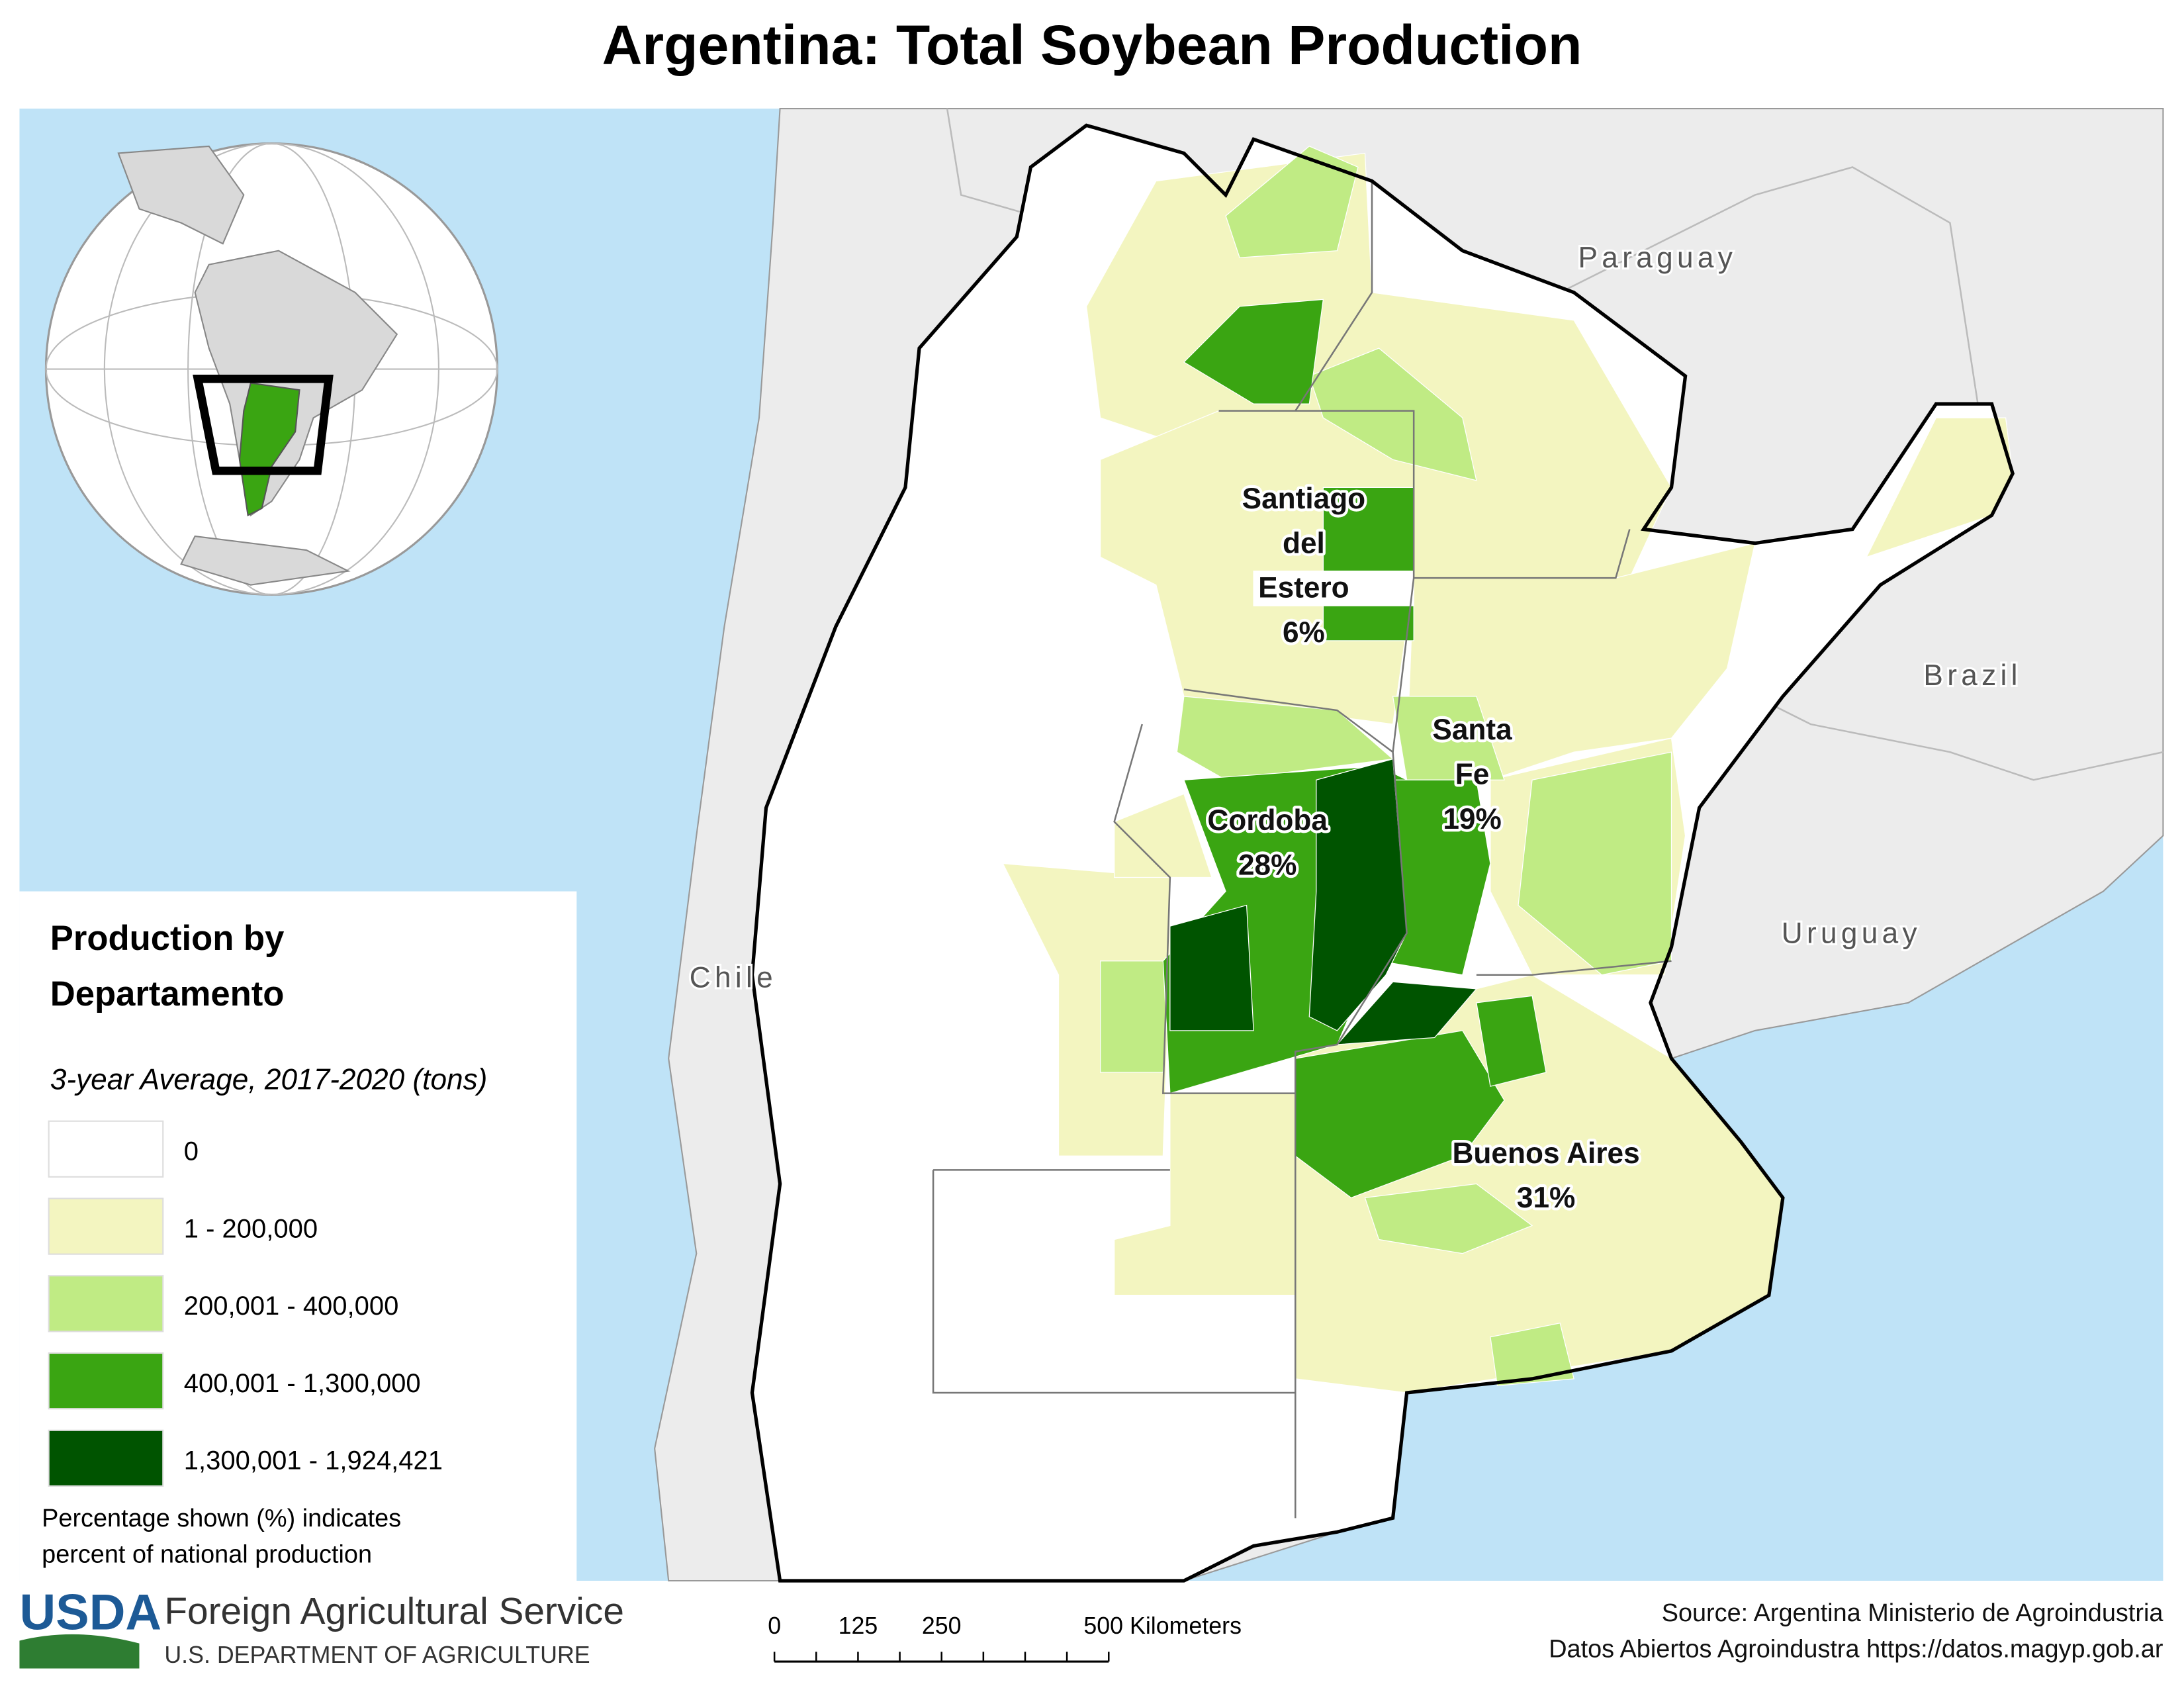 This screenshot has height=1688, width=2184. What do you see at coordinates (291, 1306) in the screenshot?
I see `legend-label: 200,001 - 400,000` at bounding box center [291, 1306].